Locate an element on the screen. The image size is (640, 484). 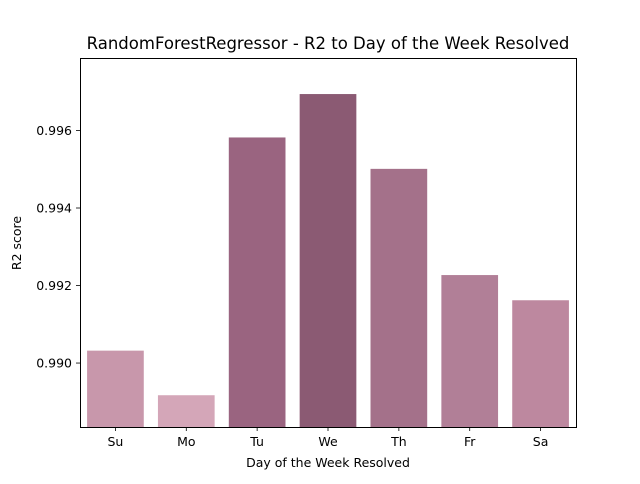
y-tick-label: 0.996 is located at coordinates (54, 130).